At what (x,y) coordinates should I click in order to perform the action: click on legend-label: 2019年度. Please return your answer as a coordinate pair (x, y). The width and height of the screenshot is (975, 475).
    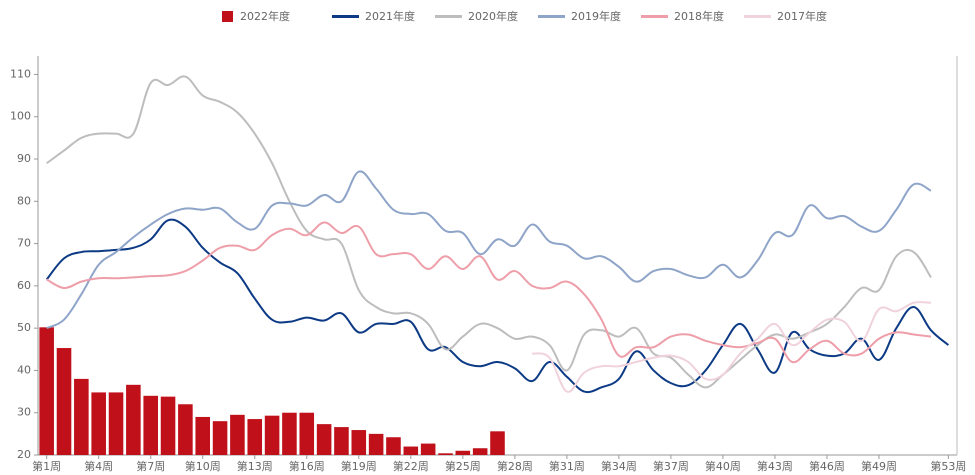
    Looking at the image, I should click on (596, 16).